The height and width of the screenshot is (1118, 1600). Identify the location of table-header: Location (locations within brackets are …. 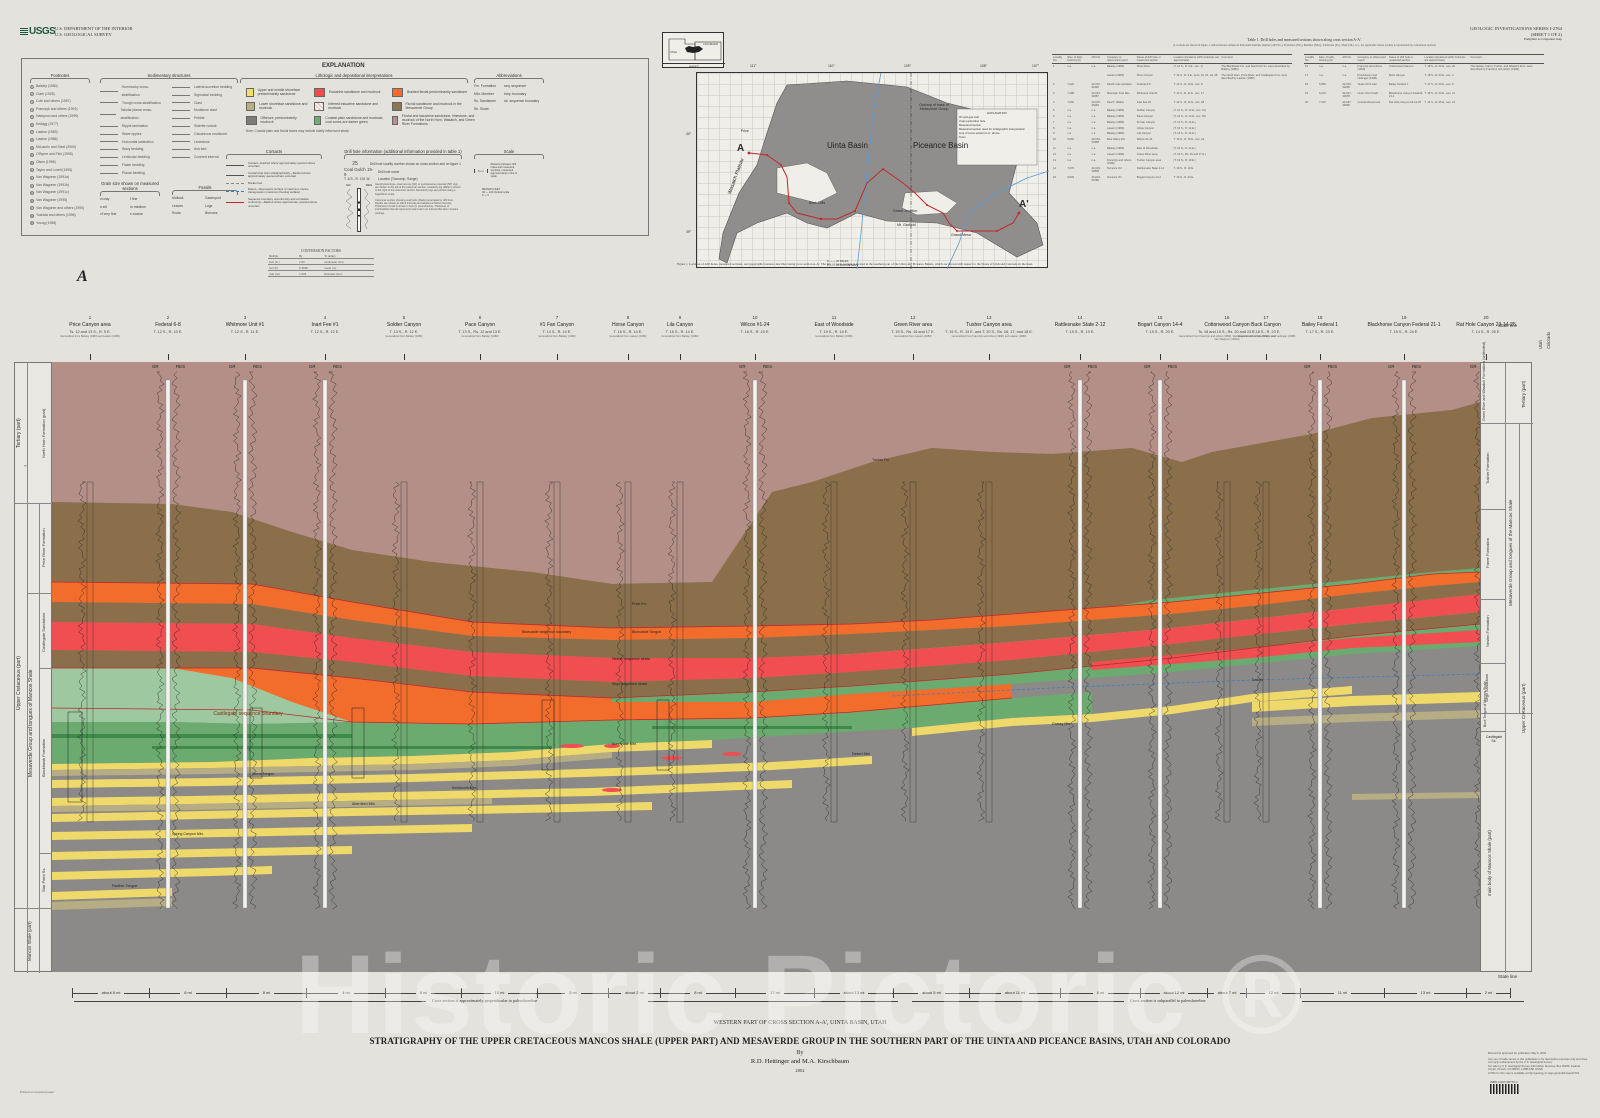
(1446, 59).